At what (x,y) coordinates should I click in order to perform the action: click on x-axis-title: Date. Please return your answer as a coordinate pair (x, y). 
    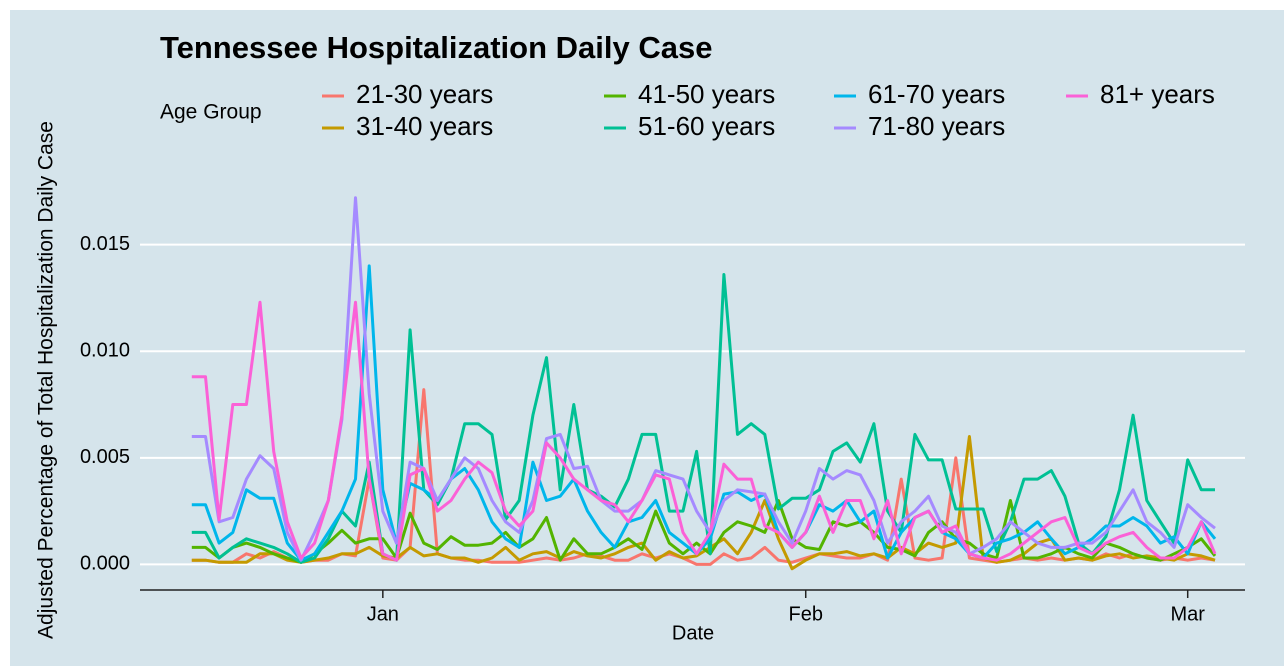
    Looking at the image, I should click on (693, 633).